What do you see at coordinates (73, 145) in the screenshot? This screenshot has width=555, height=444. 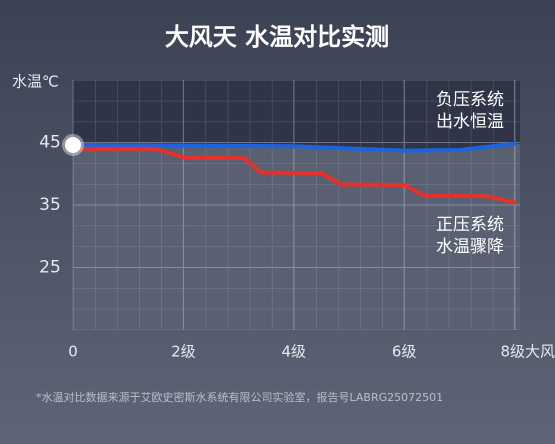 I see `start-marker` at bounding box center [73, 145].